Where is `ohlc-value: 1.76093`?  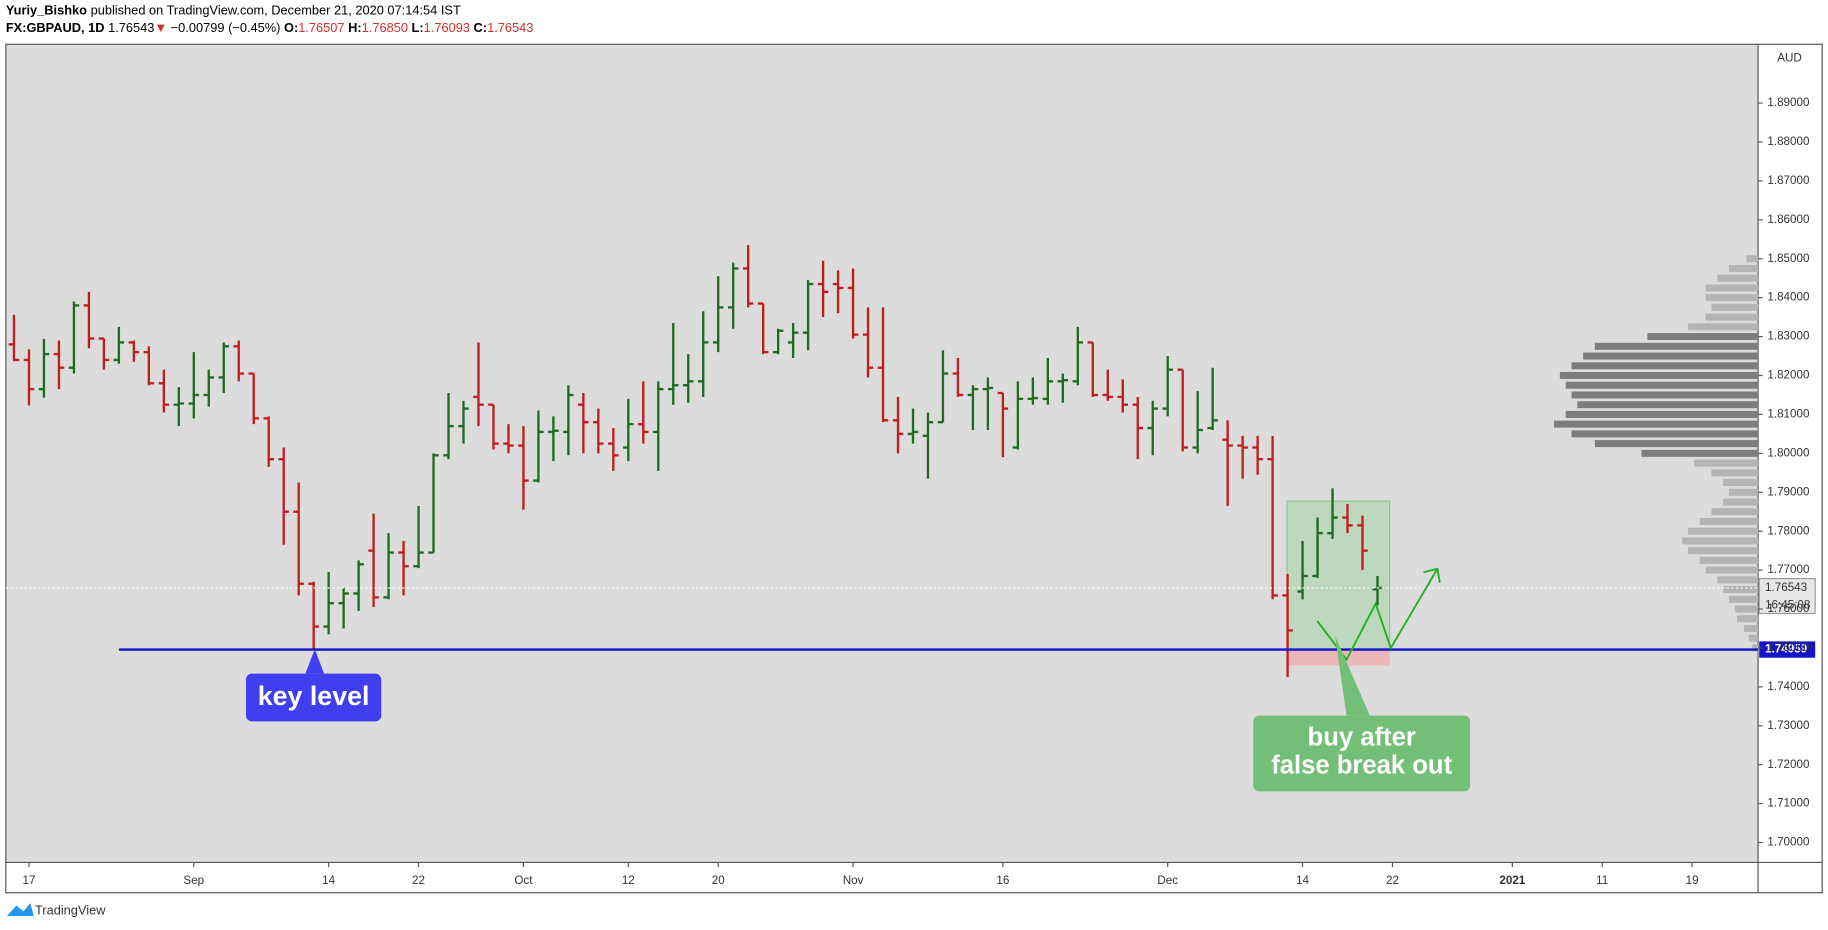
ohlc-value: 1.76093 is located at coordinates (447, 28).